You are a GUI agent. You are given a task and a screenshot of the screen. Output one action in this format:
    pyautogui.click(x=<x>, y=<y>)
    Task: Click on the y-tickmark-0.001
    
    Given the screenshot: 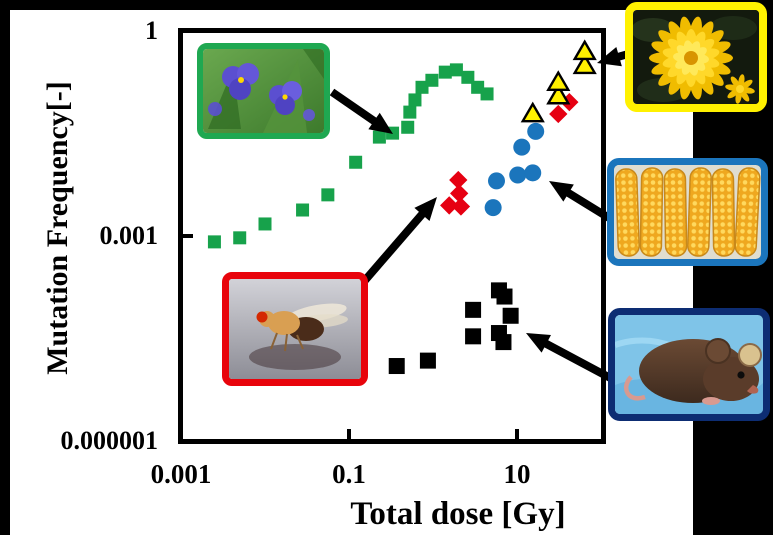 What is the action you would take?
    pyautogui.click(x=188, y=235)
    